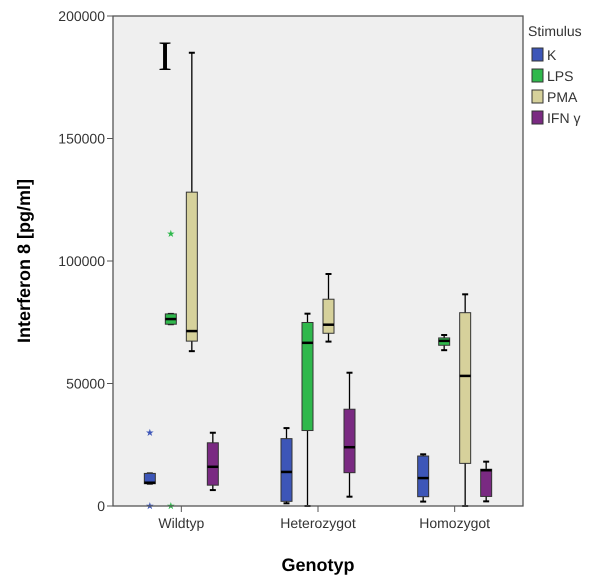 The width and height of the screenshot is (598, 578). I want to click on x-axis-title: Genotyp, so click(318, 565).